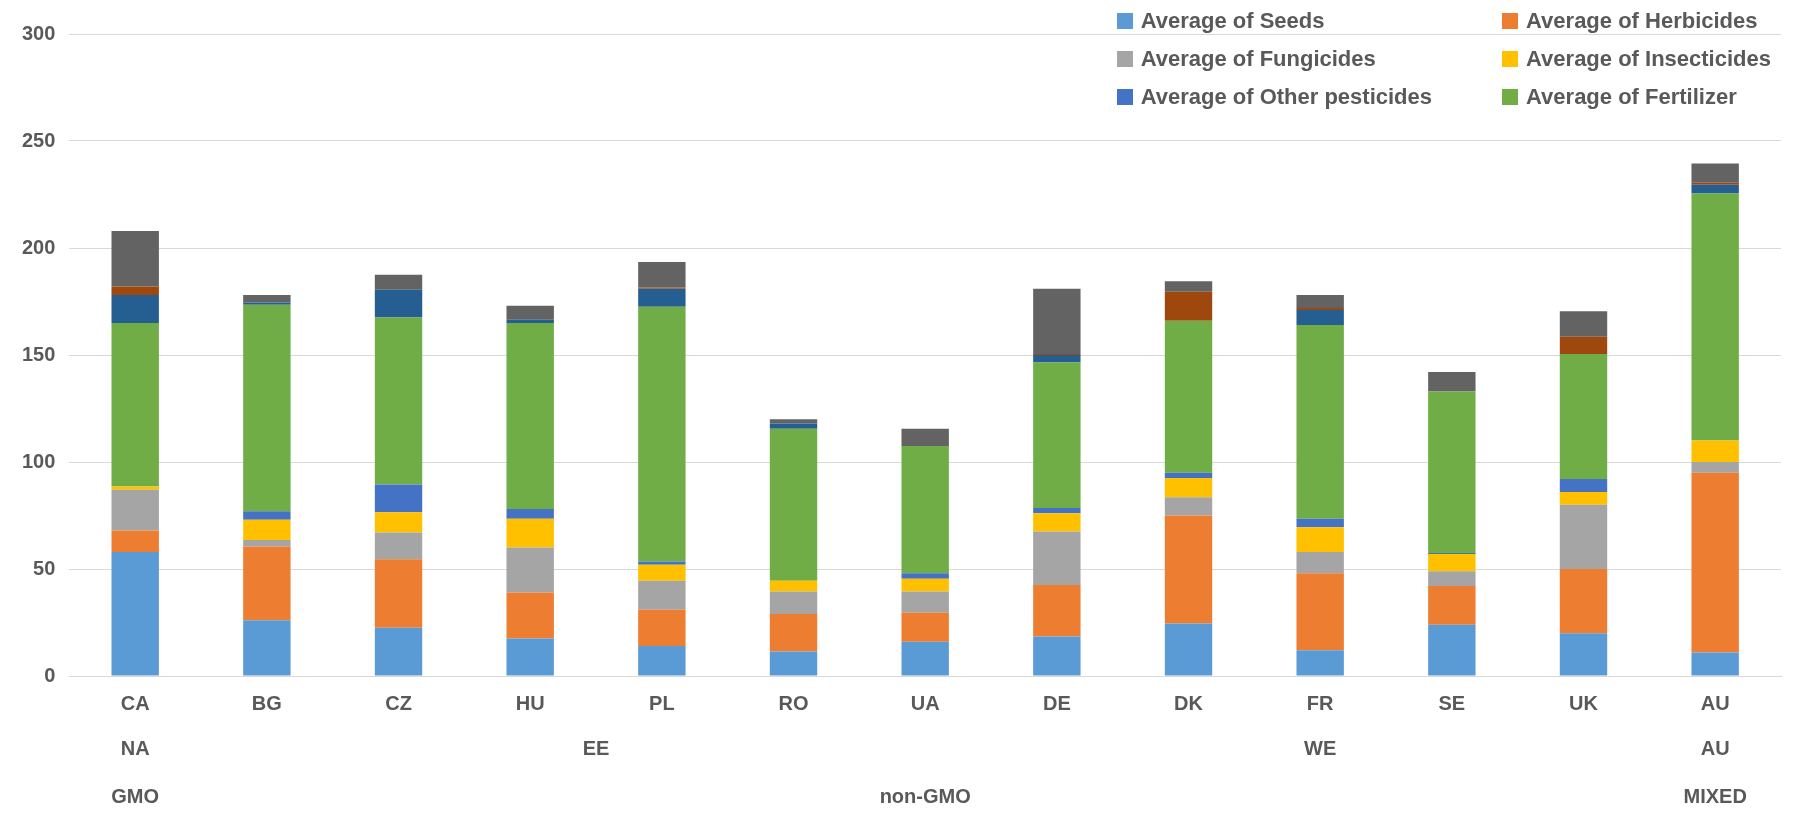 This screenshot has width=1799, height=836. I want to click on x-tick-label: SE, so click(1452, 702).